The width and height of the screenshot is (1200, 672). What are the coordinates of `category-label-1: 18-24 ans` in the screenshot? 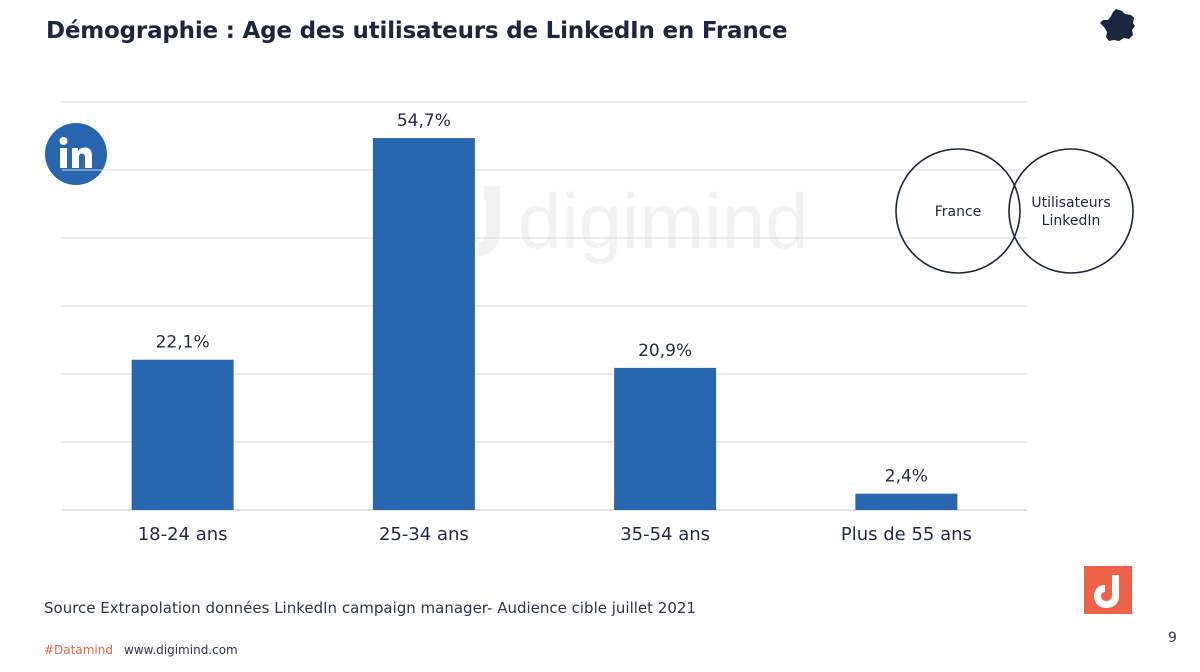 It's located at (183, 534).